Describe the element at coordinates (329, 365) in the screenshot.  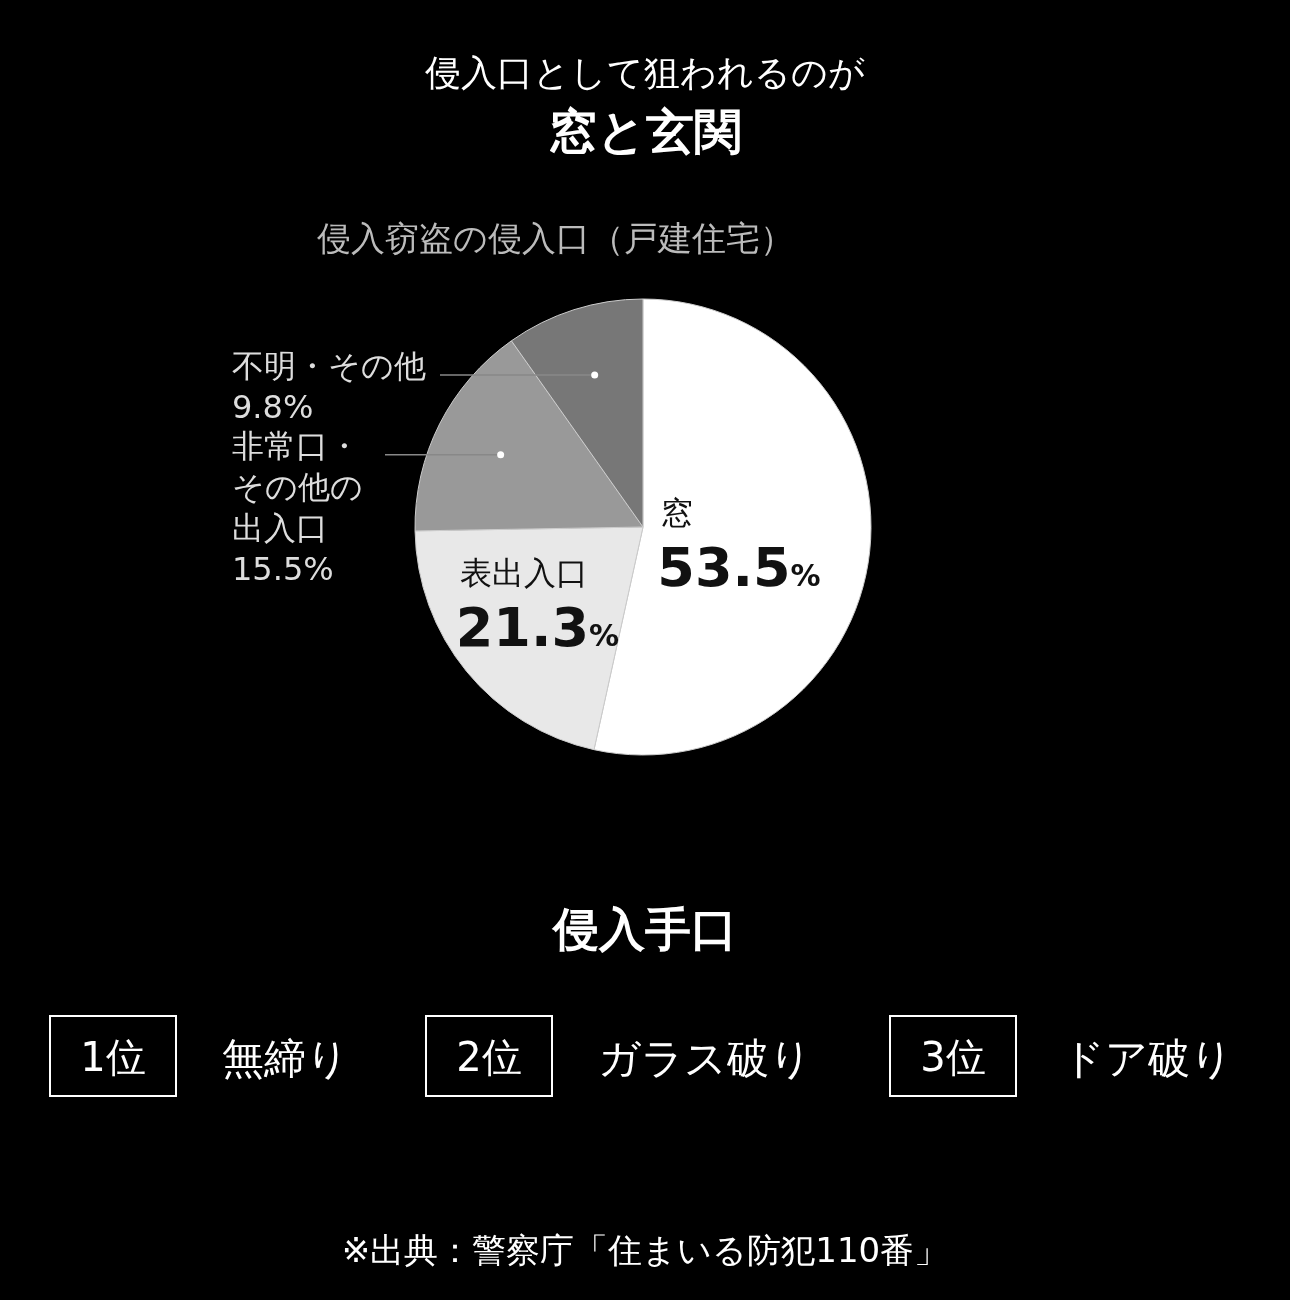
I see `slice-label: 不明・その他` at that location.